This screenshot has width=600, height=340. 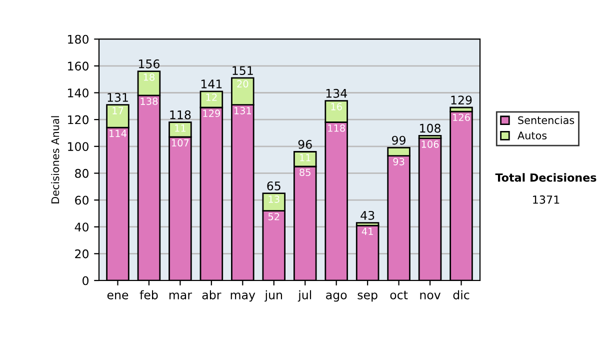 What do you see at coordinates (81, 253) in the screenshot?
I see `y-tick-label: 20` at bounding box center [81, 253].